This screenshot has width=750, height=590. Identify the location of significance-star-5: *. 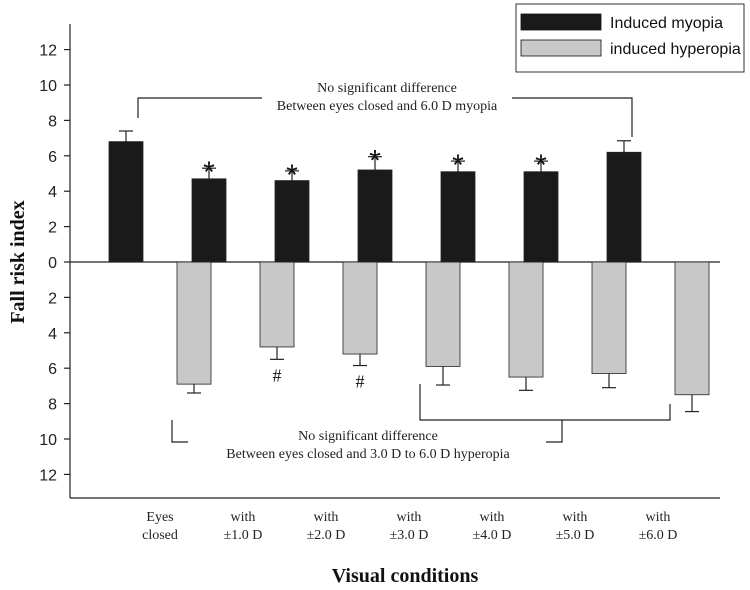
(541, 165).